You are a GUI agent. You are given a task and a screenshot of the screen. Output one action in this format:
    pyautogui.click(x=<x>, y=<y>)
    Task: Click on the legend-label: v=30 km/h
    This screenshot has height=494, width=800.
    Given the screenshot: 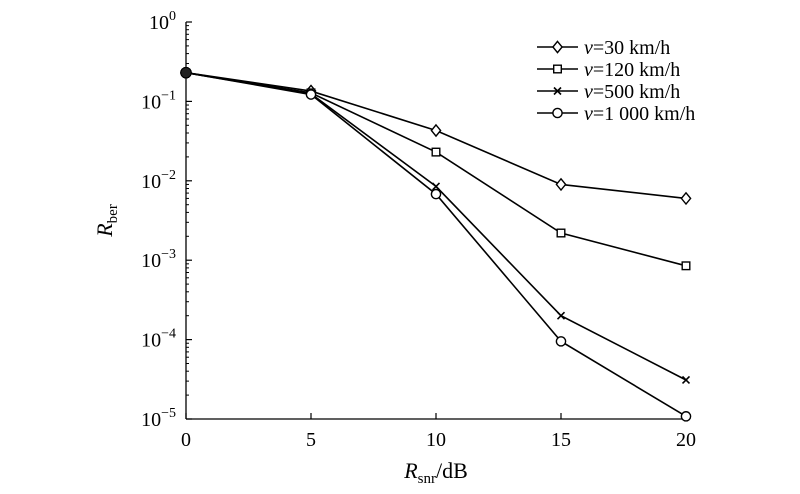 What is the action you would take?
    pyautogui.click(x=627, y=48)
    